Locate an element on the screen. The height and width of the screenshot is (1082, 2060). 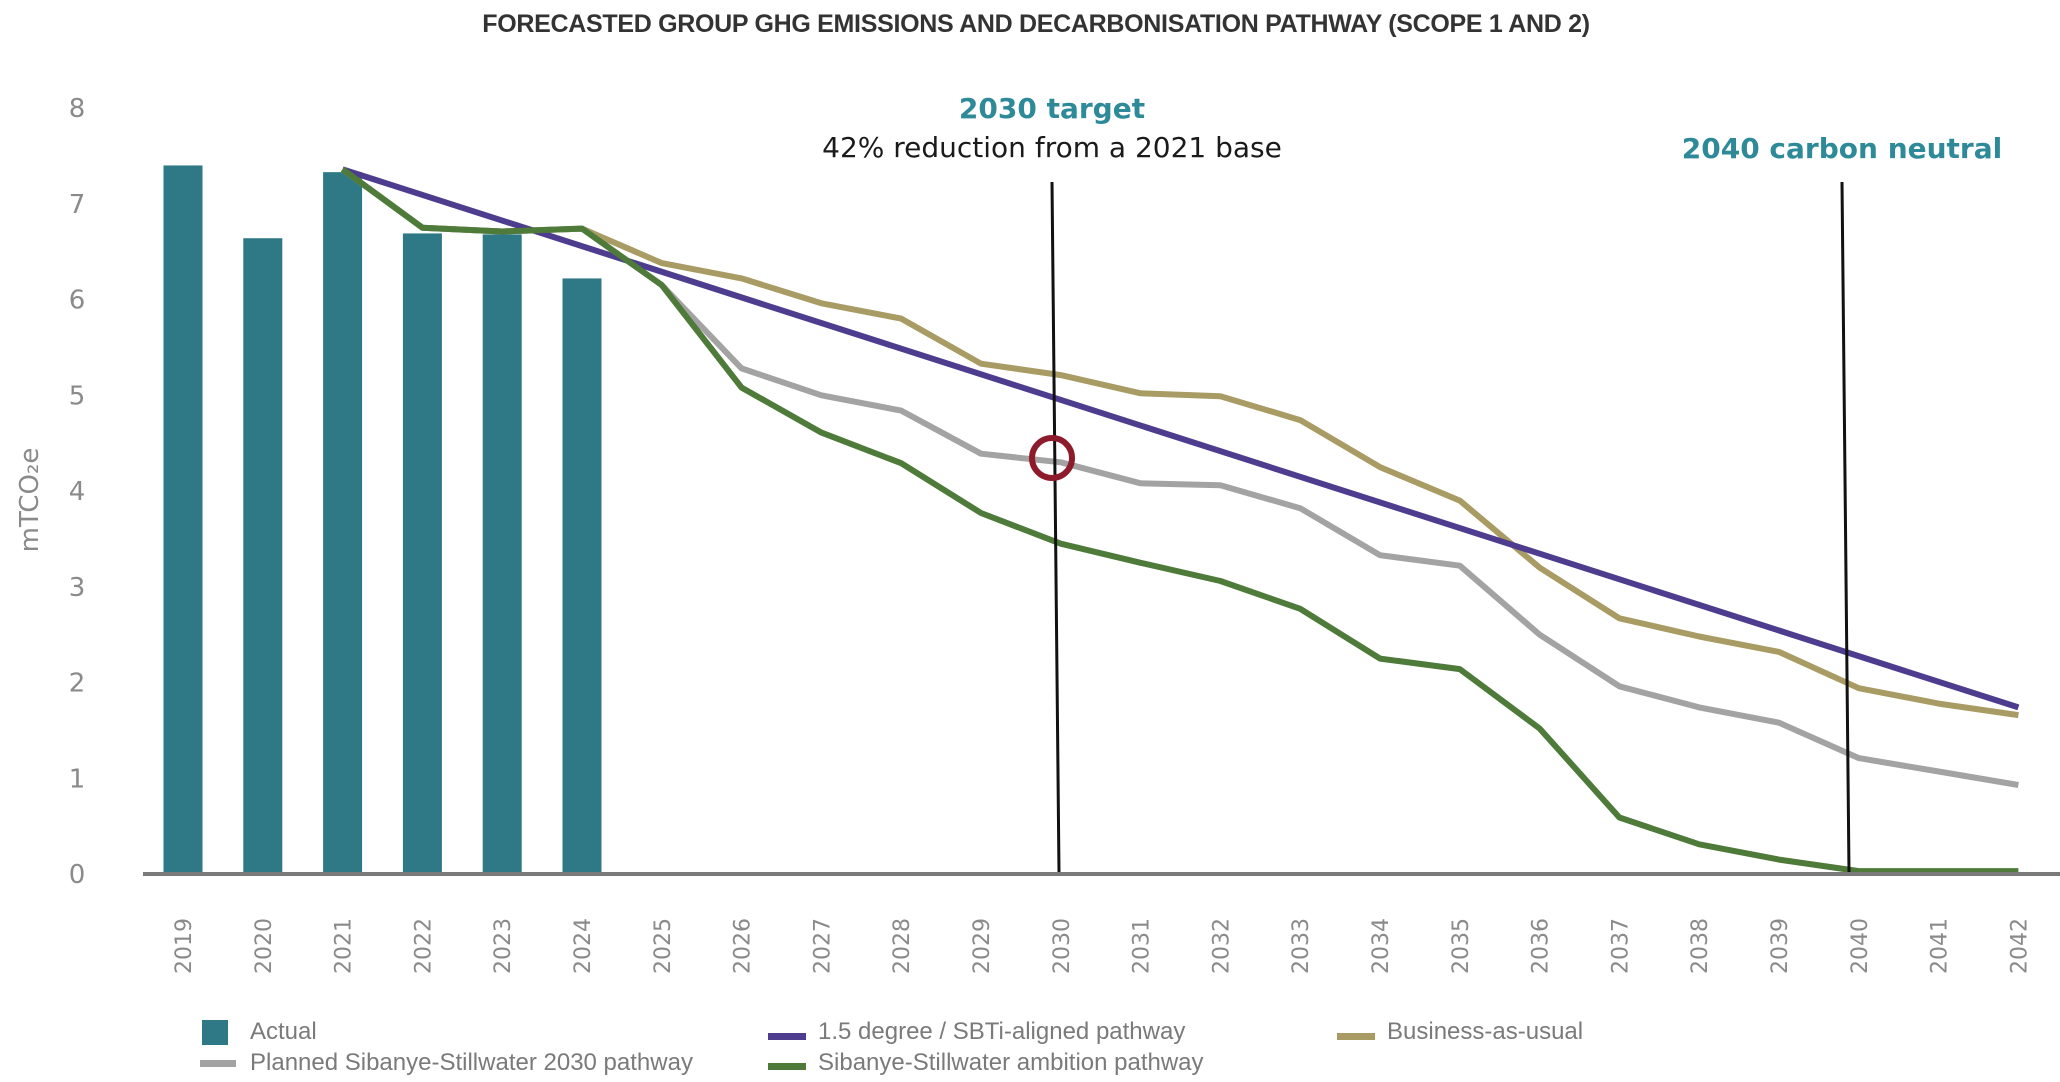
y-tick-label: 3 is located at coordinates (77, 588).